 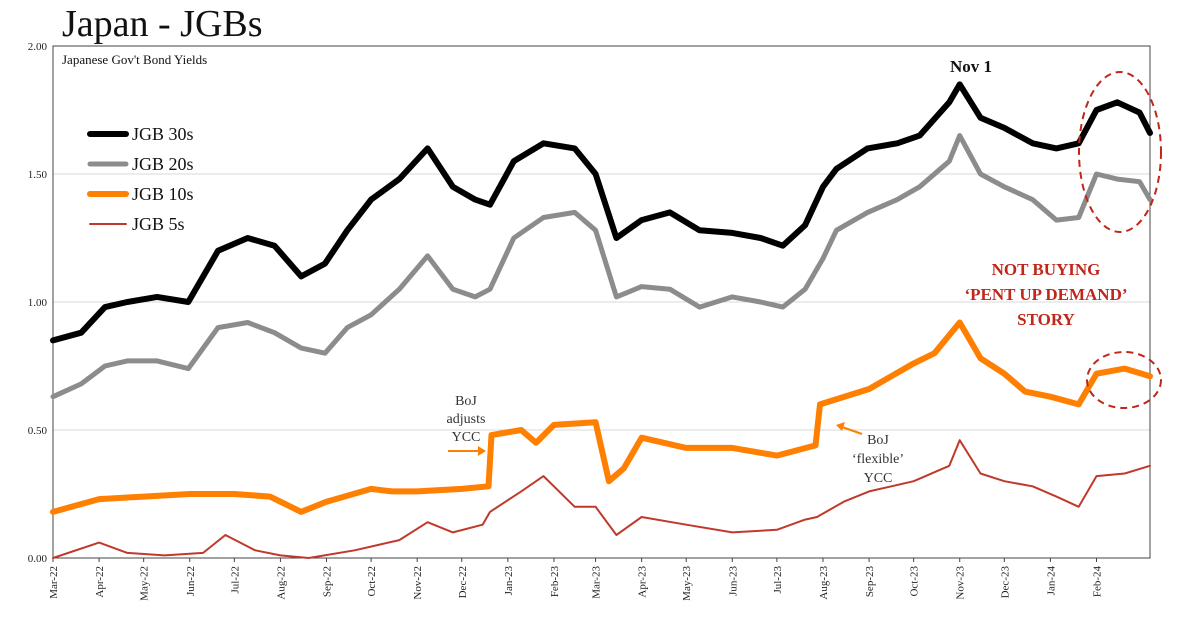 I want to click on x-tick-label: Jun-23, so click(x=733, y=581).